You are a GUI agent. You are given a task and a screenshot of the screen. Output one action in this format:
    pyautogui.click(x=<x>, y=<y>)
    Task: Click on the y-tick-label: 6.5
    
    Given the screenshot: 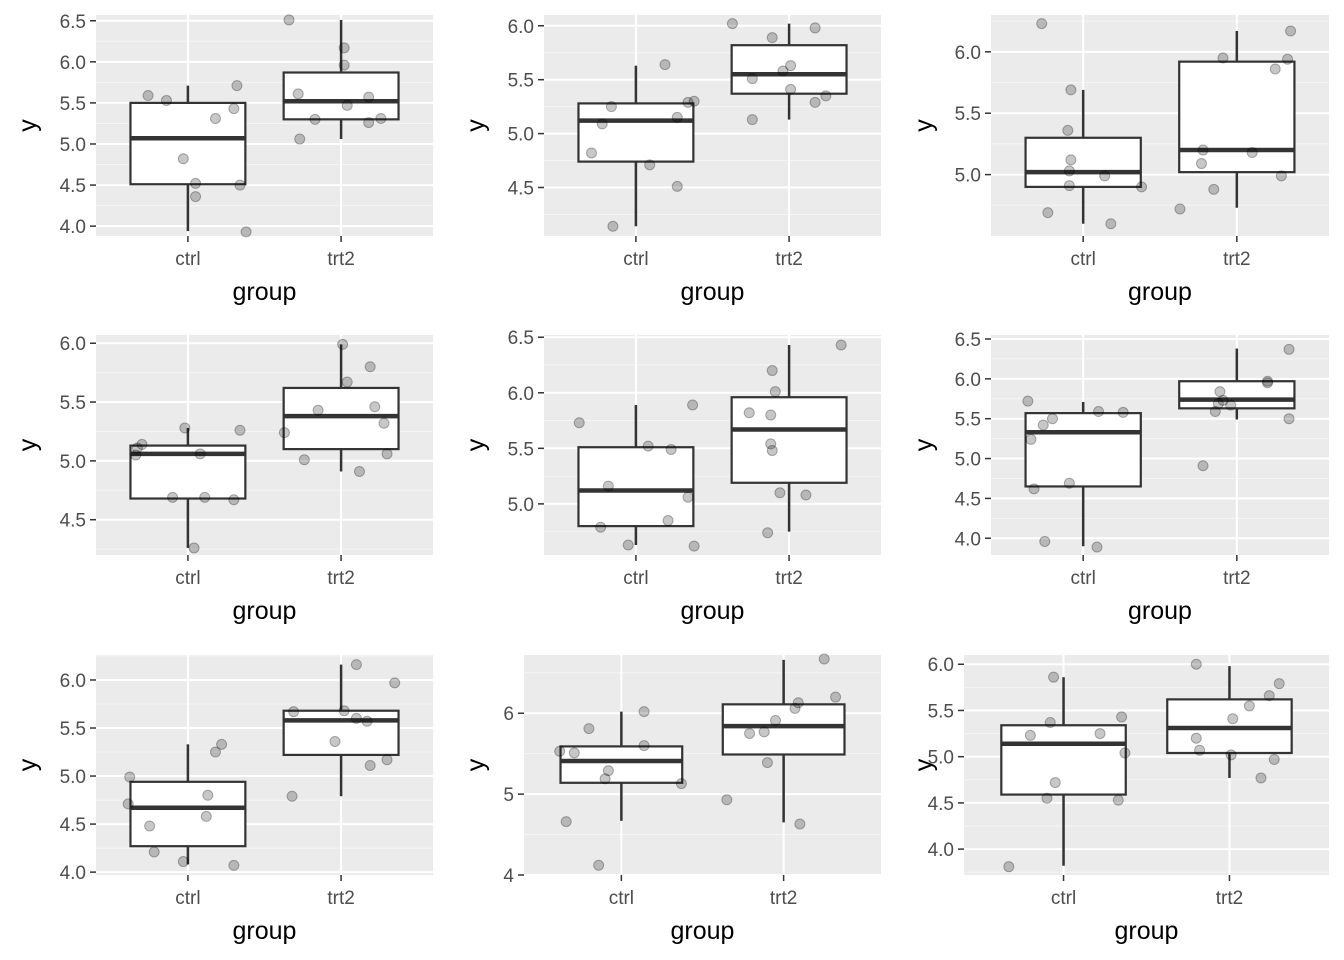 What is the action you would take?
    pyautogui.click(x=968, y=340)
    